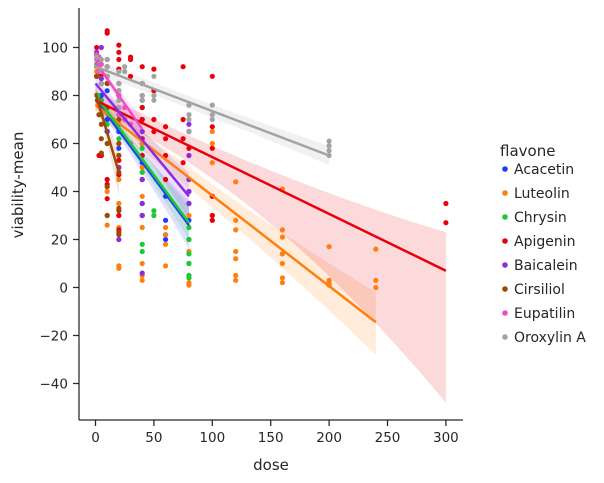 The height and width of the screenshot is (483, 604). Describe the element at coordinates (59, 193) in the screenshot. I see `y-tick-label: 40` at that location.